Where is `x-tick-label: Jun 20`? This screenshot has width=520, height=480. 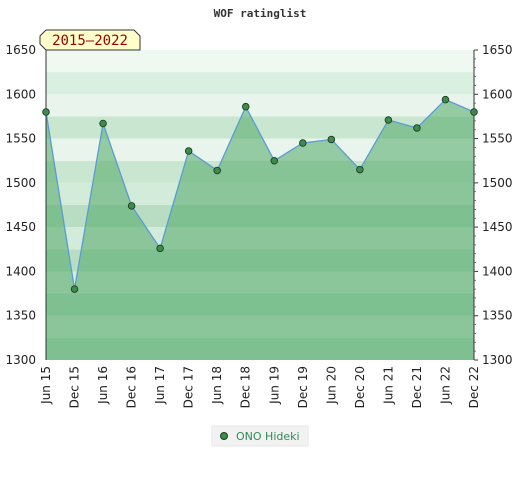 x-tick-label: Jun 20 is located at coordinates (331, 385).